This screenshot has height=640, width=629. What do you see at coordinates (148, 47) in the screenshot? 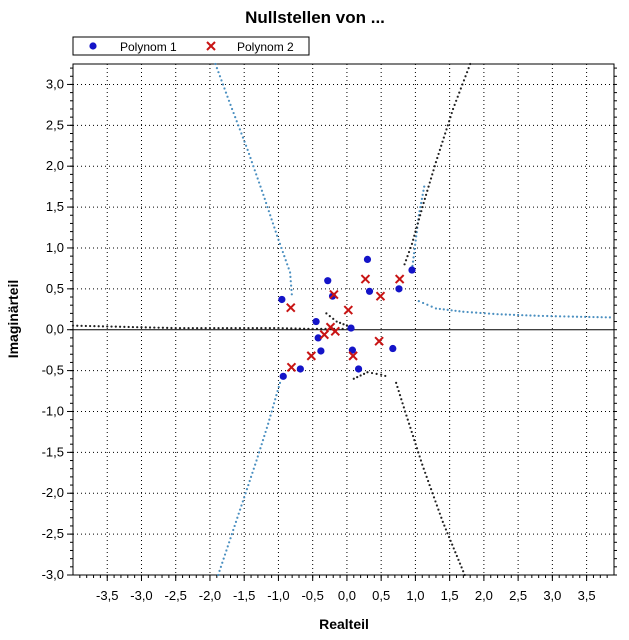
I see `legend-label-polynom-1: Polynom 1` at bounding box center [148, 47].